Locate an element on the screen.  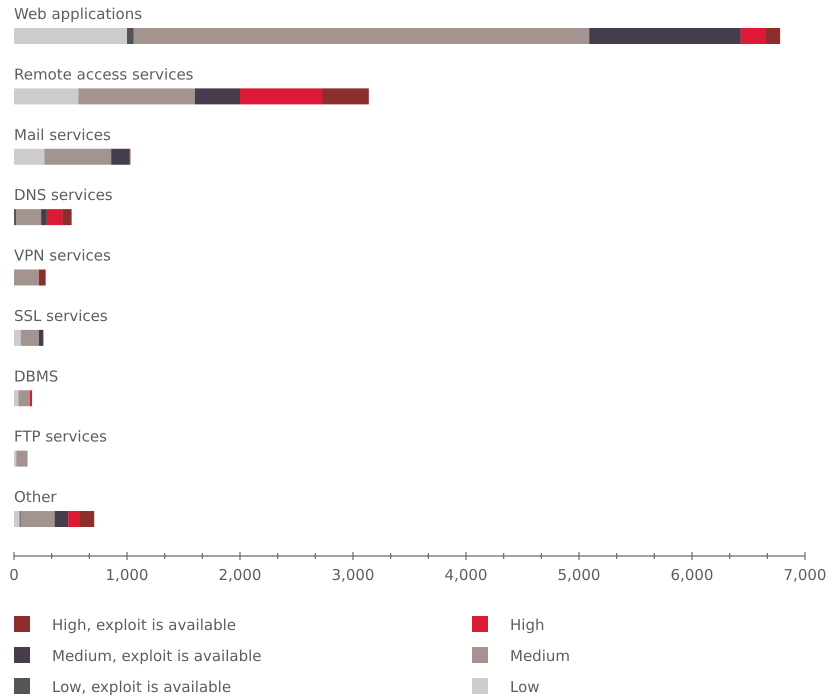
legend-label: Low, exploit is available is located at coordinates (142, 687).